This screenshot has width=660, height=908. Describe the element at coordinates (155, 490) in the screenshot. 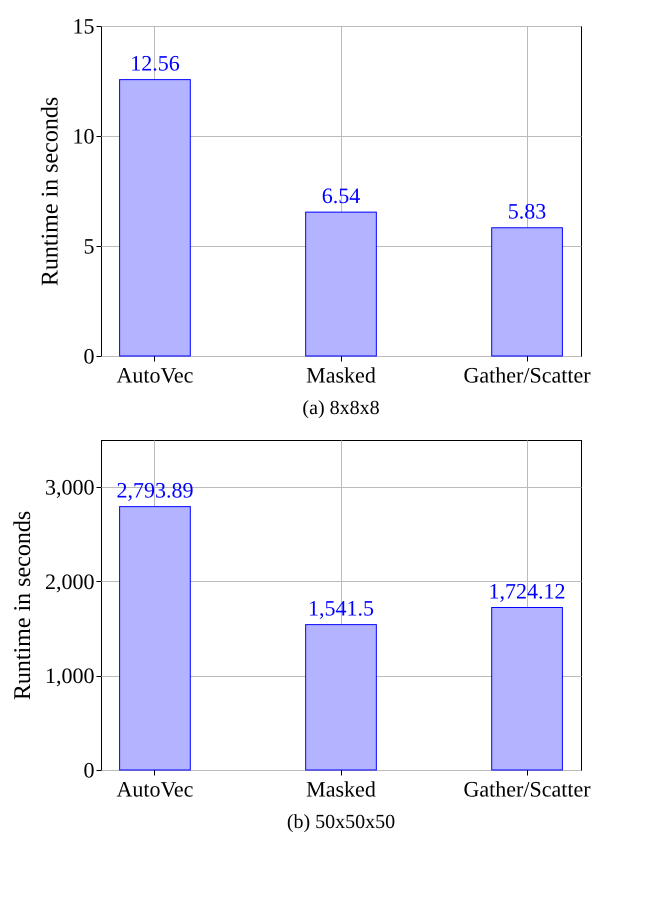

I see `data-label: 2,793.89` at that location.